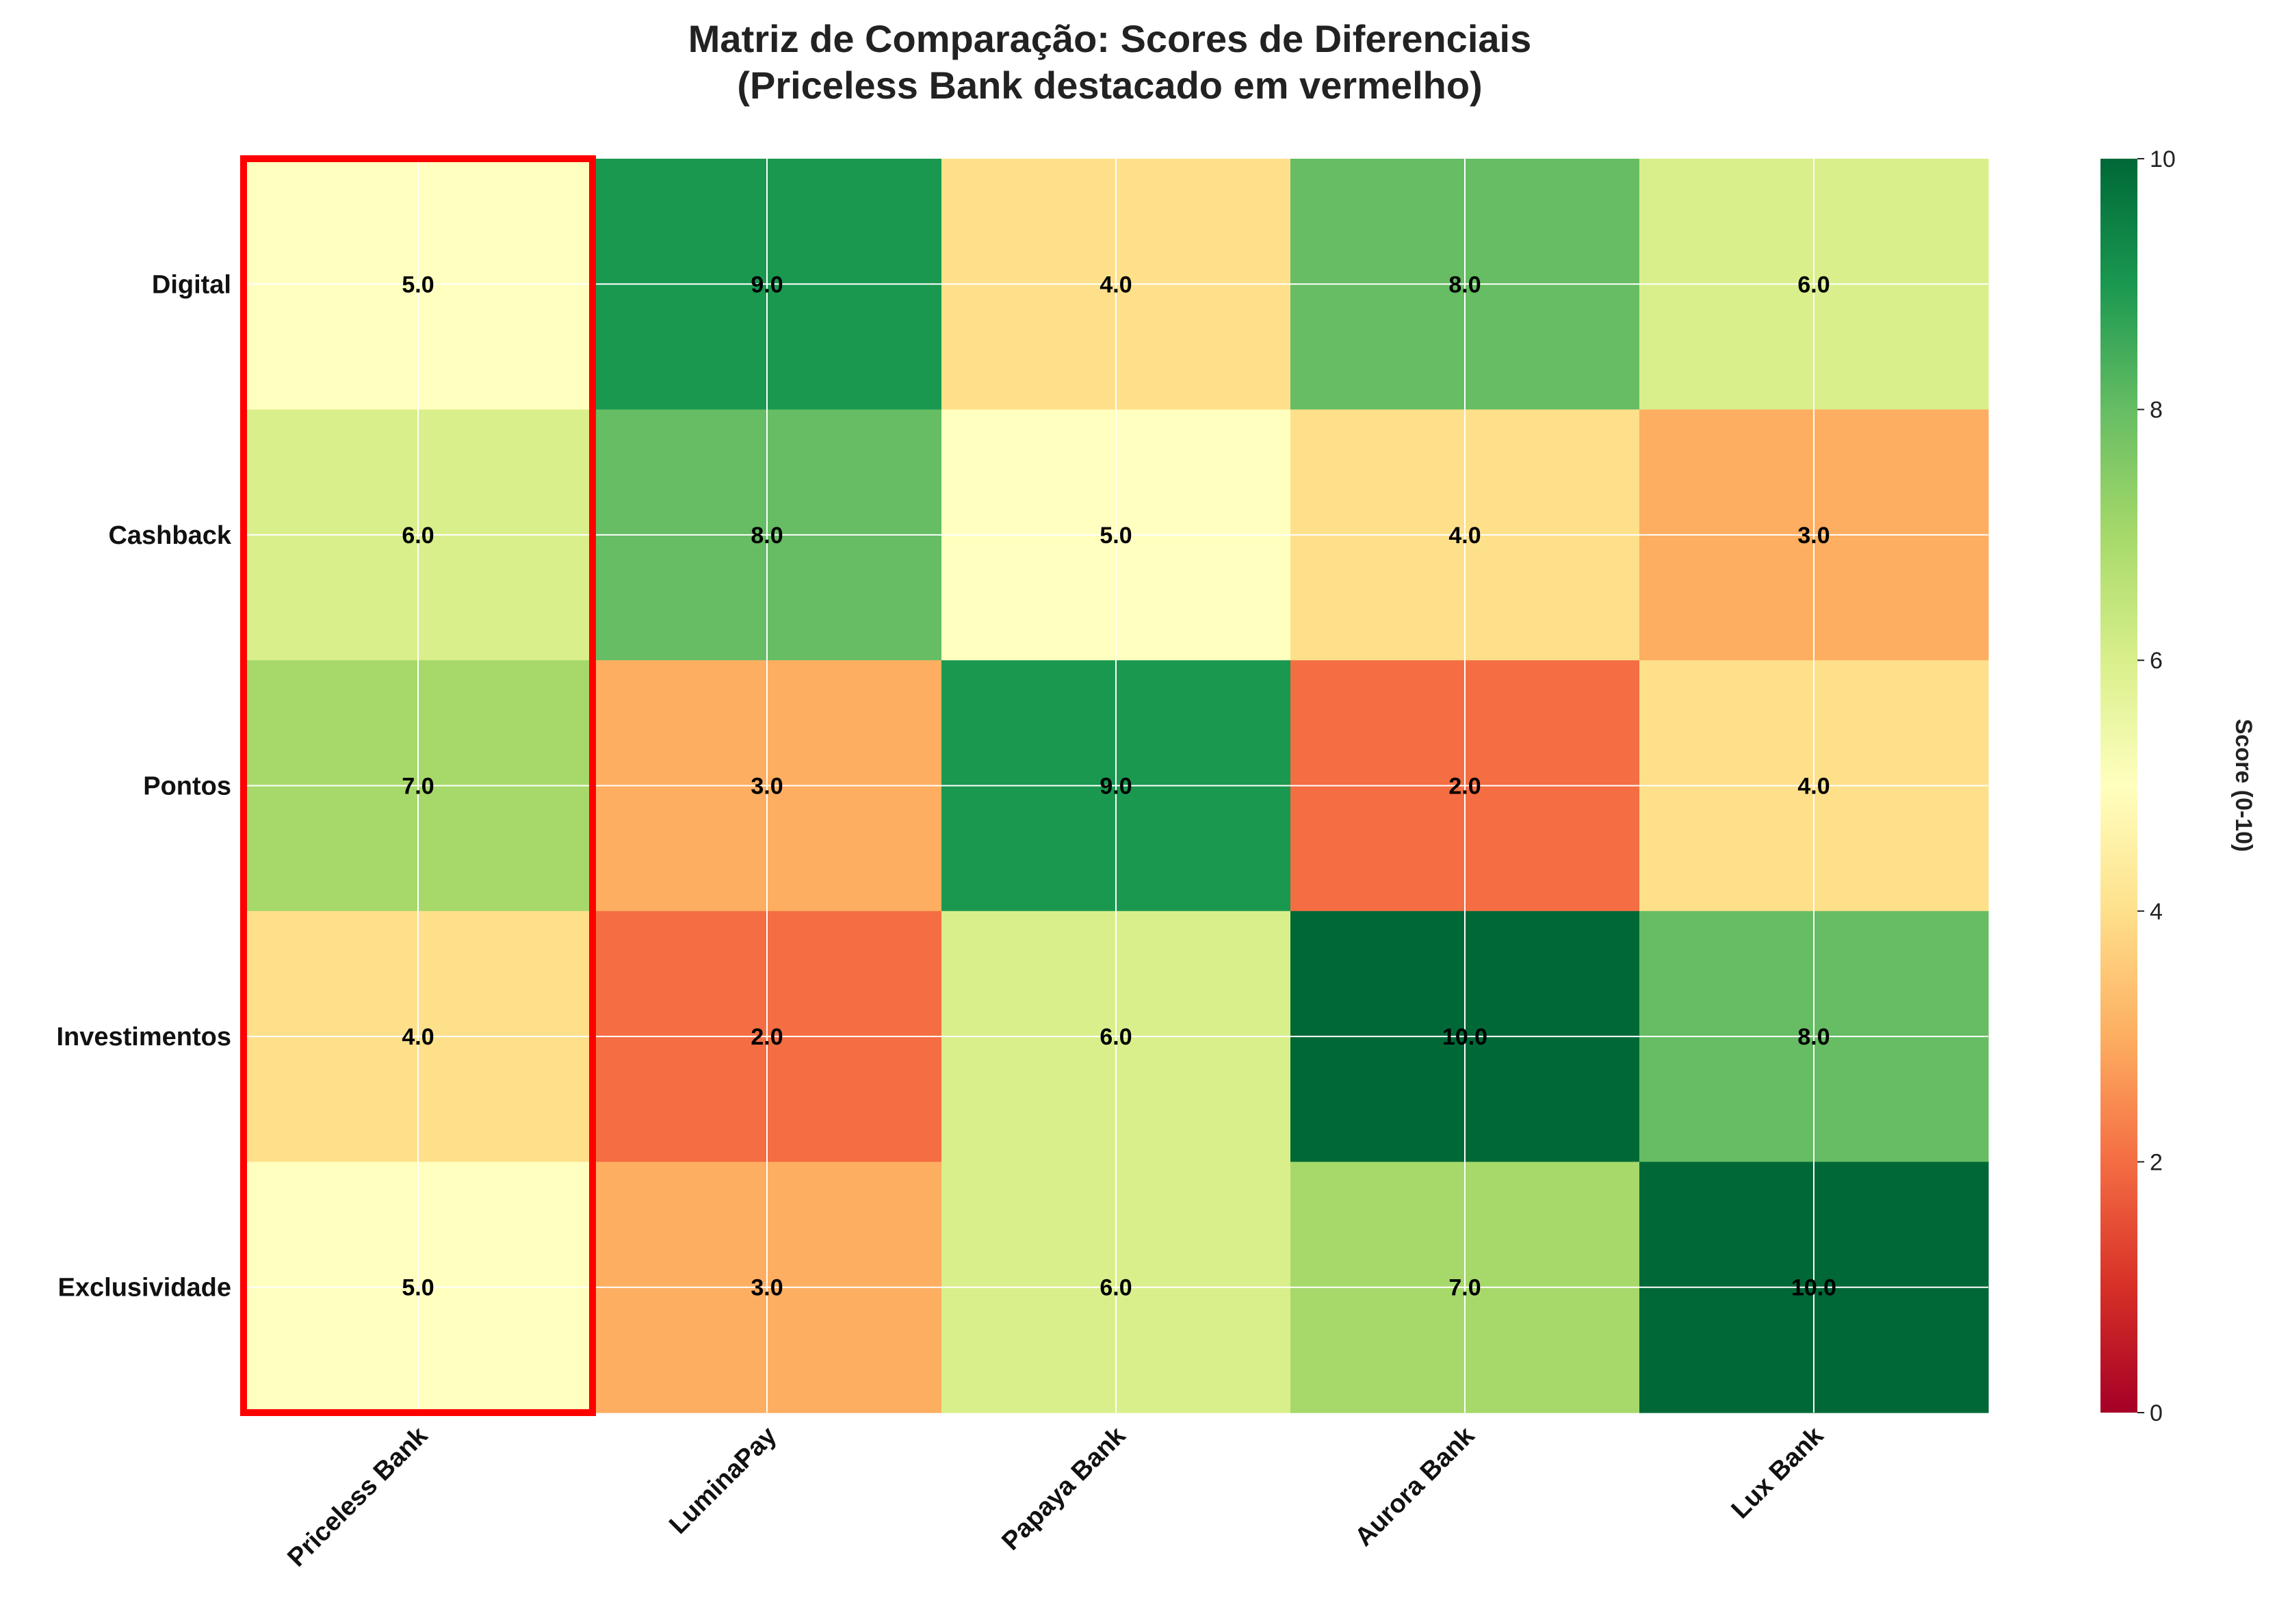 This screenshot has height=1624, width=2277. What do you see at coordinates (2156, 410) in the screenshot?
I see `colorbar-tick-label: 8` at bounding box center [2156, 410].